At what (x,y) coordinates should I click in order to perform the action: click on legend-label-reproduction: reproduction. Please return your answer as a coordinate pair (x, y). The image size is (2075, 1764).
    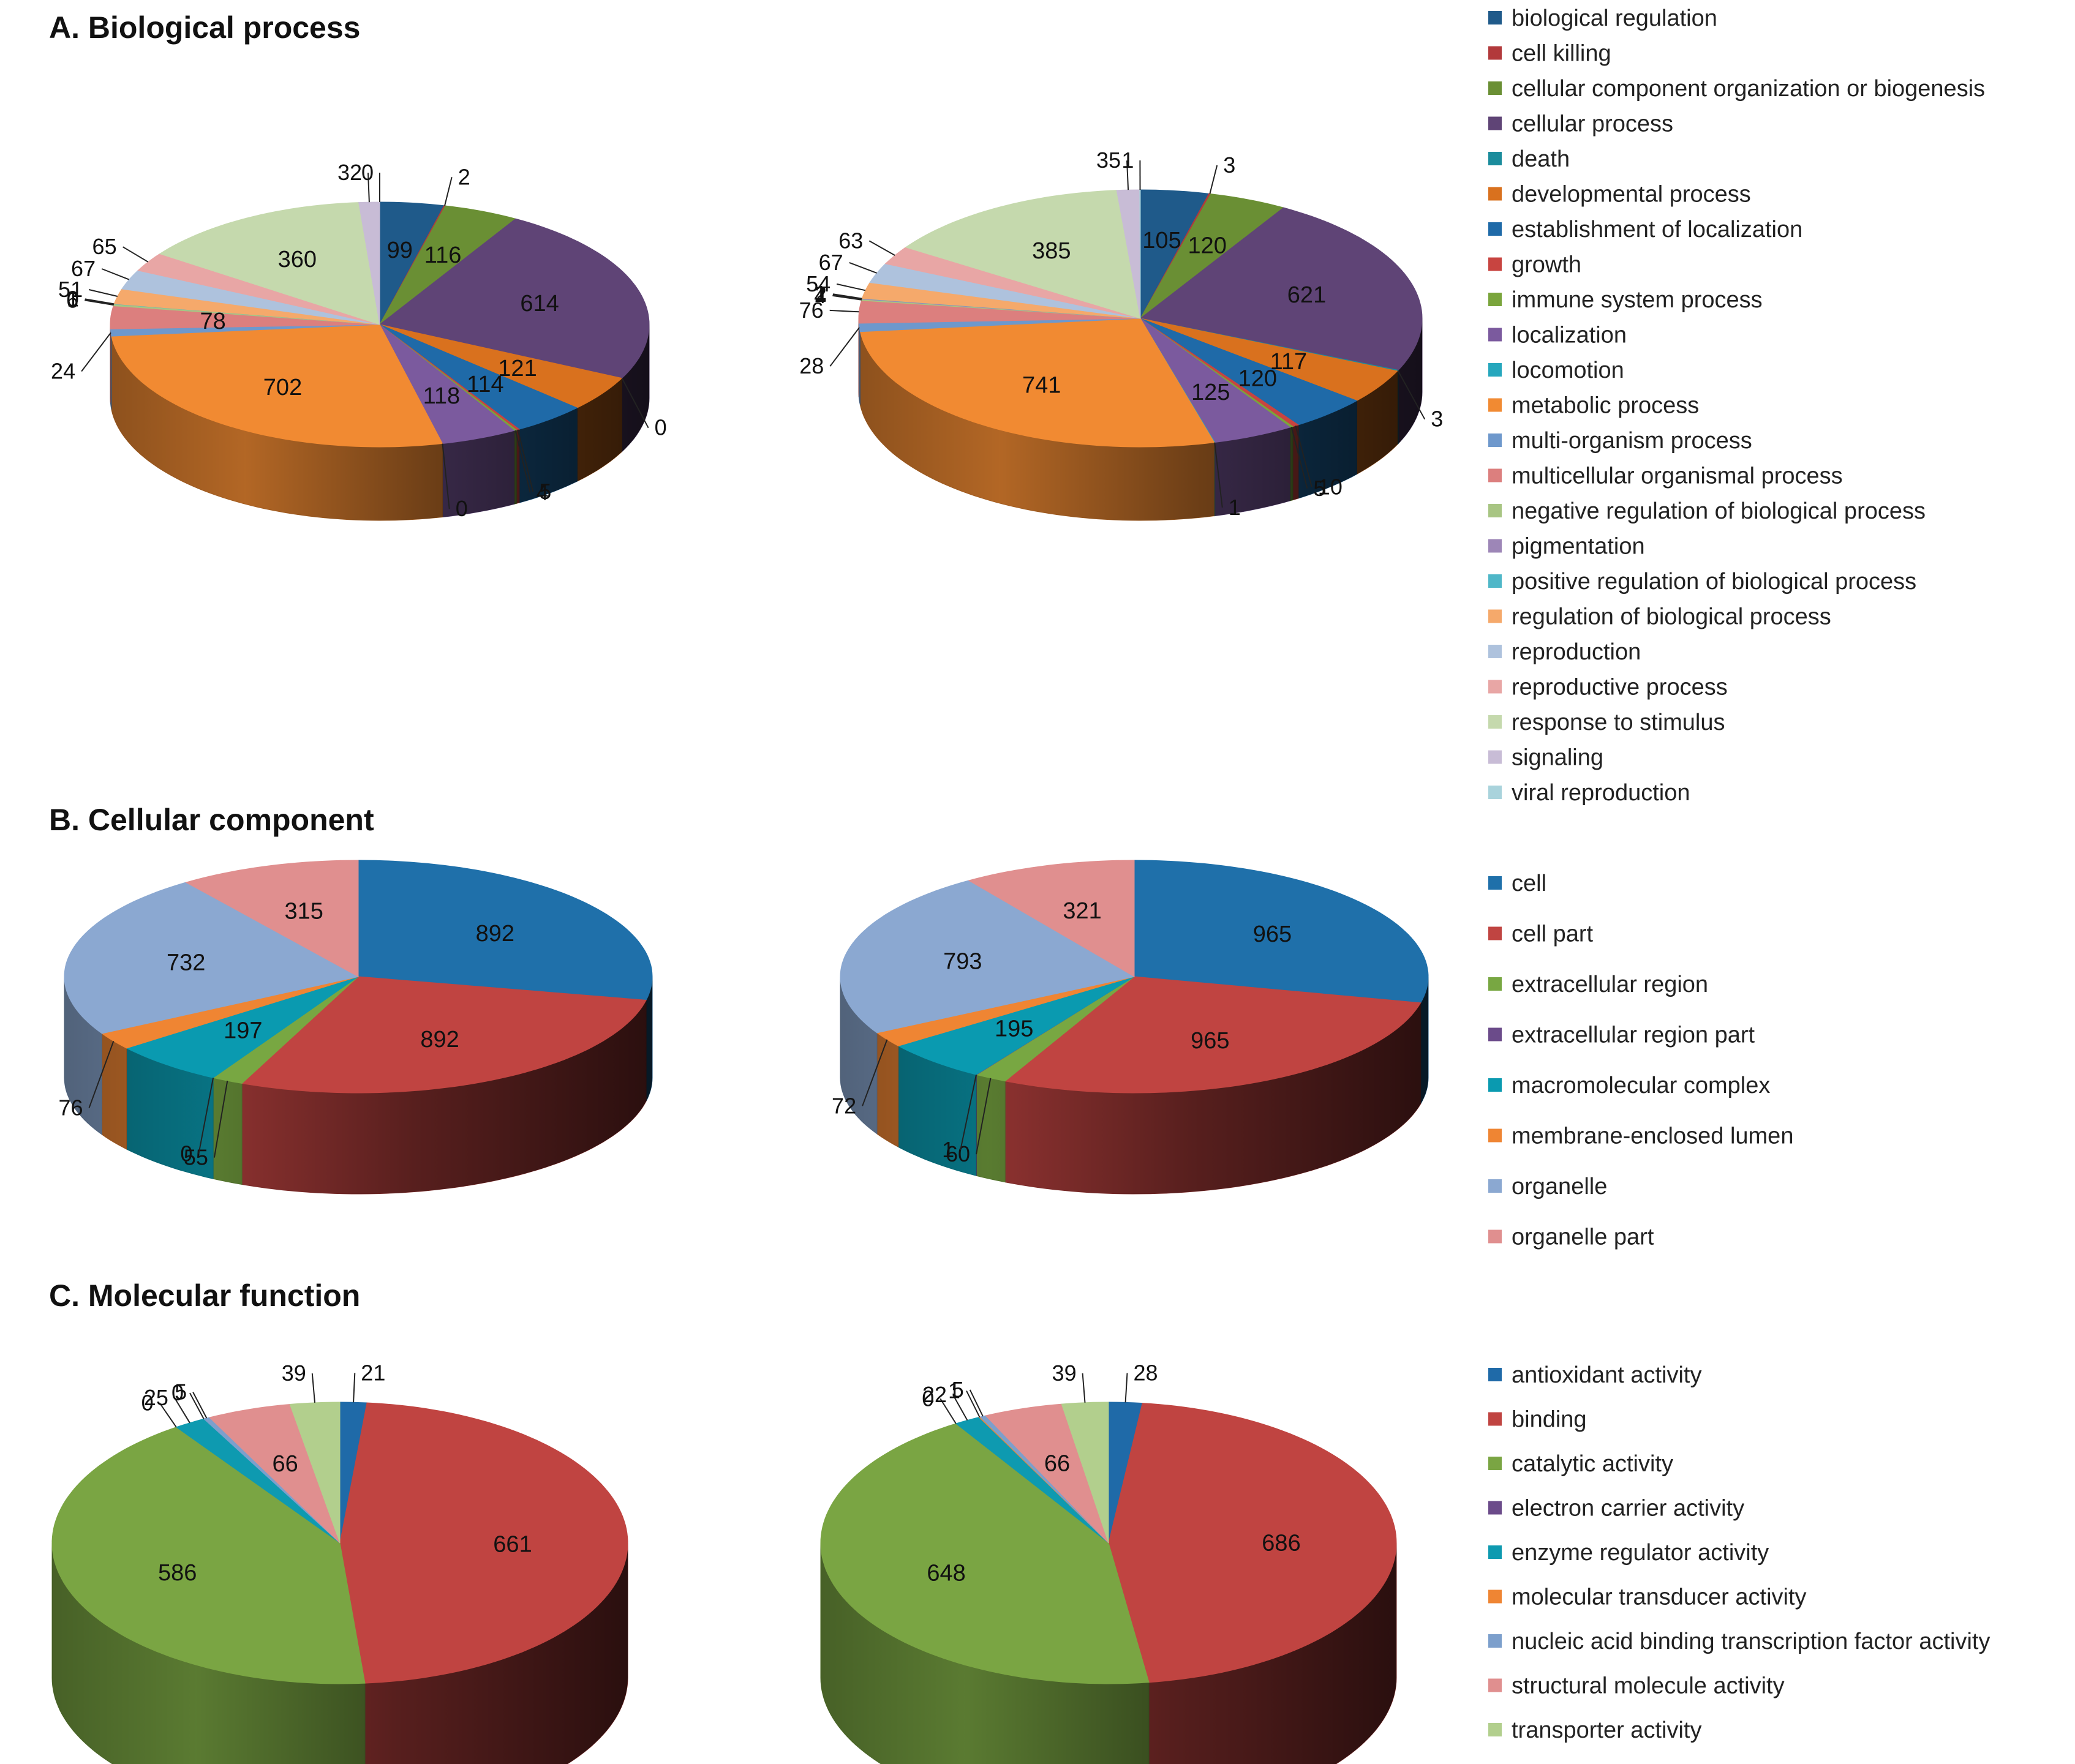
    Looking at the image, I should click on (1576, 652).